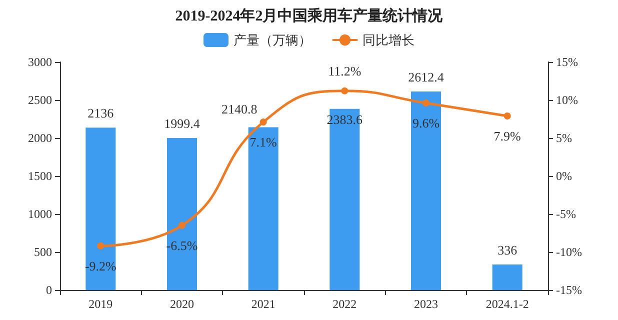  What do you see at coordinates (40, 138) in the screenshot?
I see `y-tick-label: 2000` at bounding box center [40, 138].